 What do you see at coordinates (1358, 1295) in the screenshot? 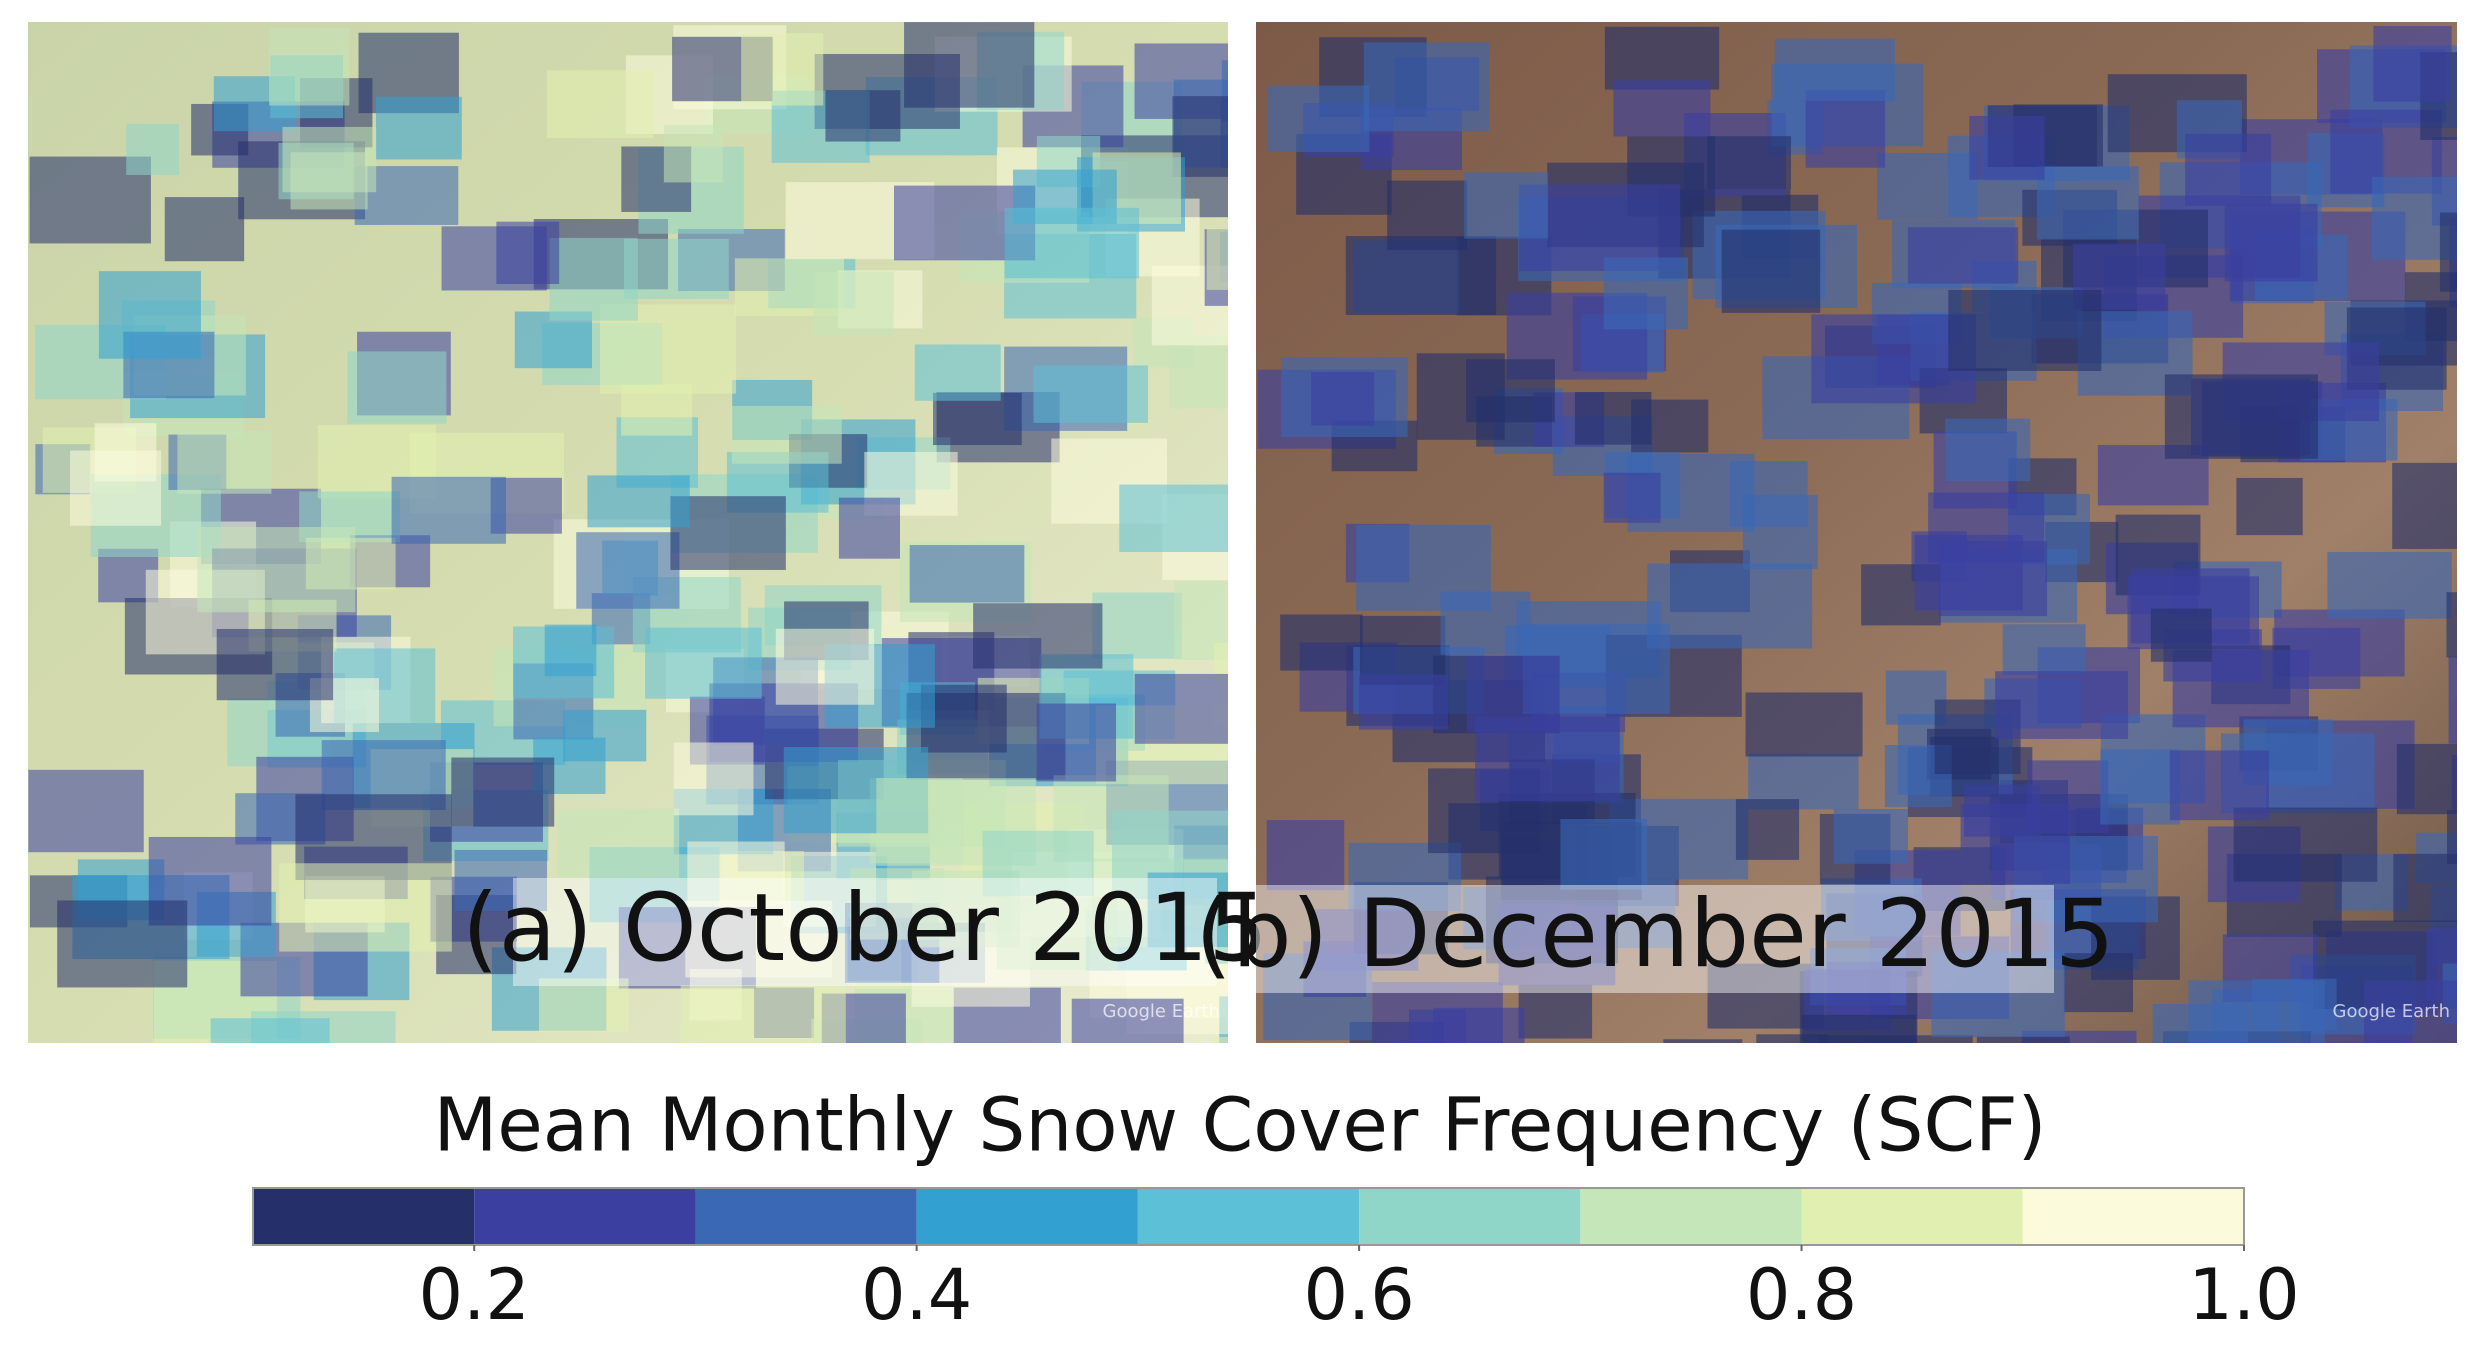
I see `tick-label: 0.6` at bounding box center [1358, 1295].